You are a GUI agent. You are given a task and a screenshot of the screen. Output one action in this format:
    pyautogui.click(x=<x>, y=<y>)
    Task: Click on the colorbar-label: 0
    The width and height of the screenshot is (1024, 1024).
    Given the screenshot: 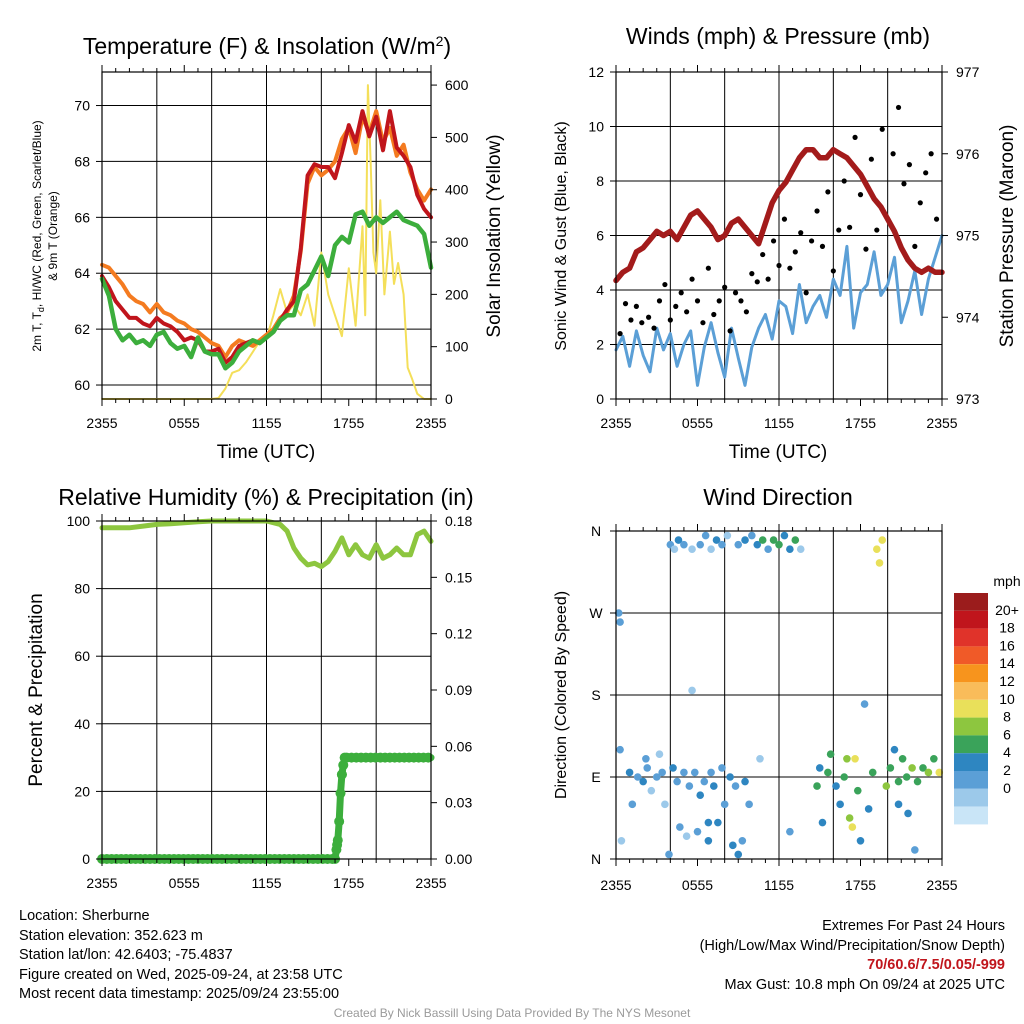 What is the action you would take?
    pyautogui.click(x=1007, y=788)
    